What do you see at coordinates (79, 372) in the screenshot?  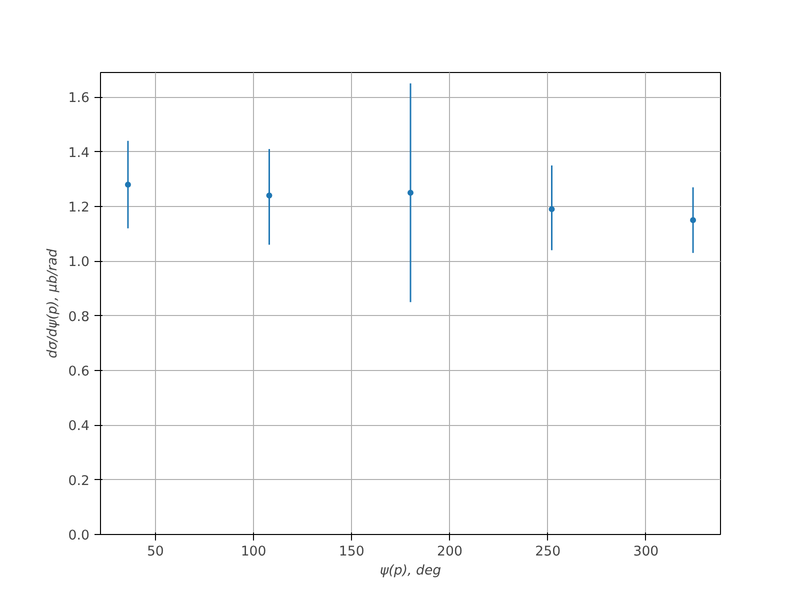 I see `y-tick-label: 0.6` at bounding box center [79, 372].